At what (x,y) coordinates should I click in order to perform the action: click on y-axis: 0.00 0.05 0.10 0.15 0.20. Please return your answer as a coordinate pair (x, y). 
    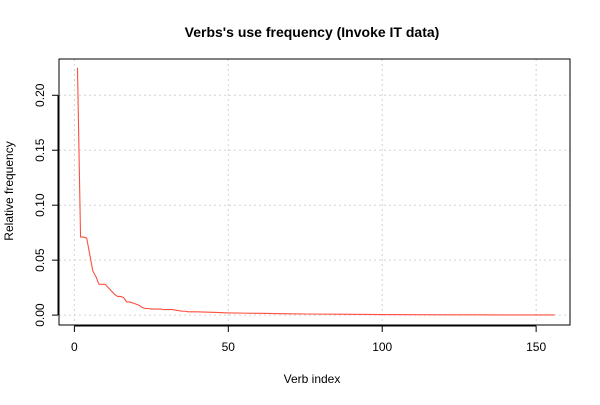
    Looking at the image, I should click on (46, 205).